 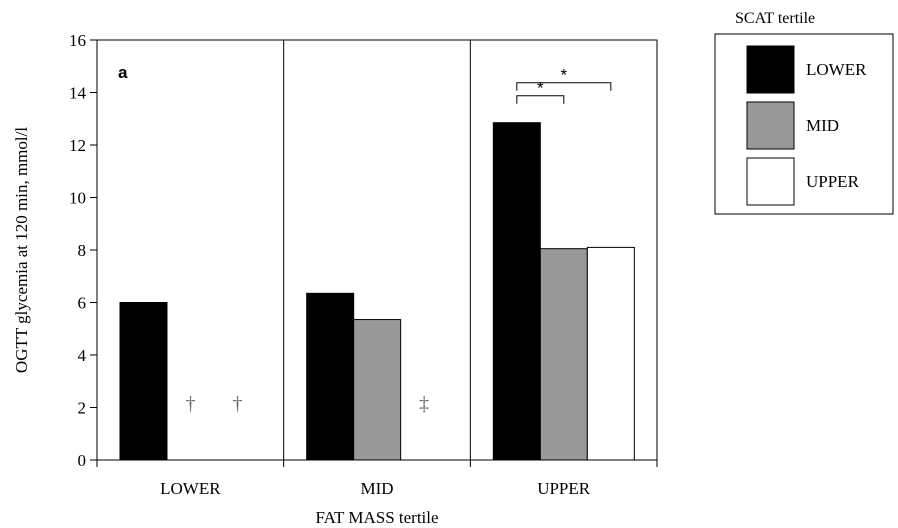 What do you see at coordinates (82, 250) in the screenshot?
I see `y-tick-label: 8` at bounding box center [82, 250].